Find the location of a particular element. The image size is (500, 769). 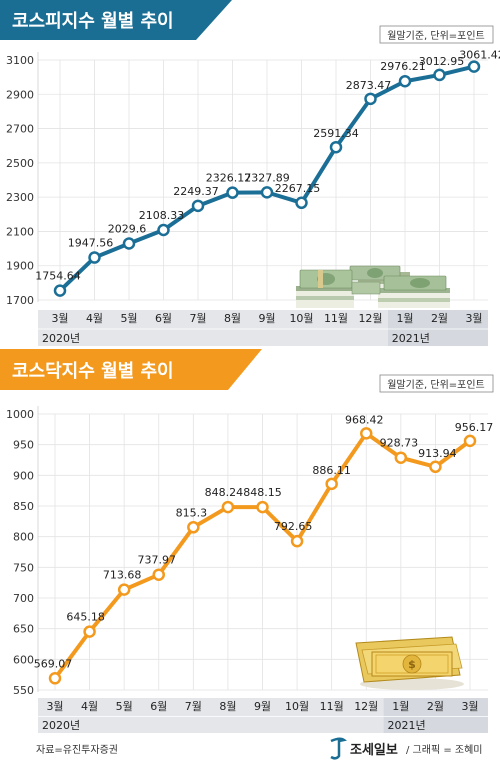

gold-banknotes-icon: $ is located at coordinates (409, 663).